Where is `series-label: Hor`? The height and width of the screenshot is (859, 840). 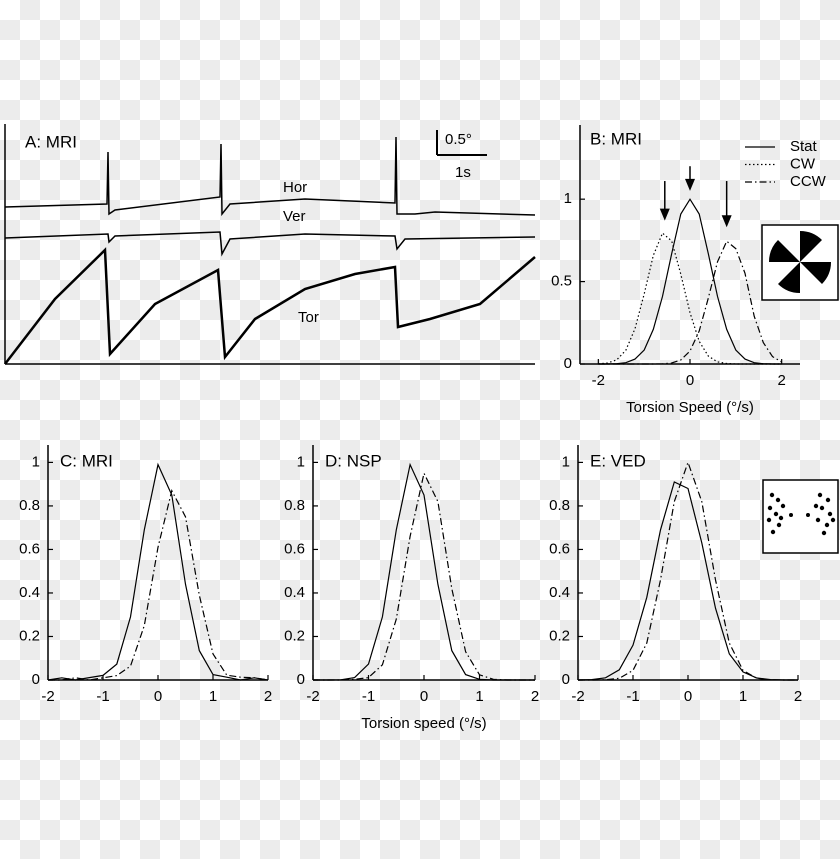
series-label: Hor is located at coordinates (295, 187).